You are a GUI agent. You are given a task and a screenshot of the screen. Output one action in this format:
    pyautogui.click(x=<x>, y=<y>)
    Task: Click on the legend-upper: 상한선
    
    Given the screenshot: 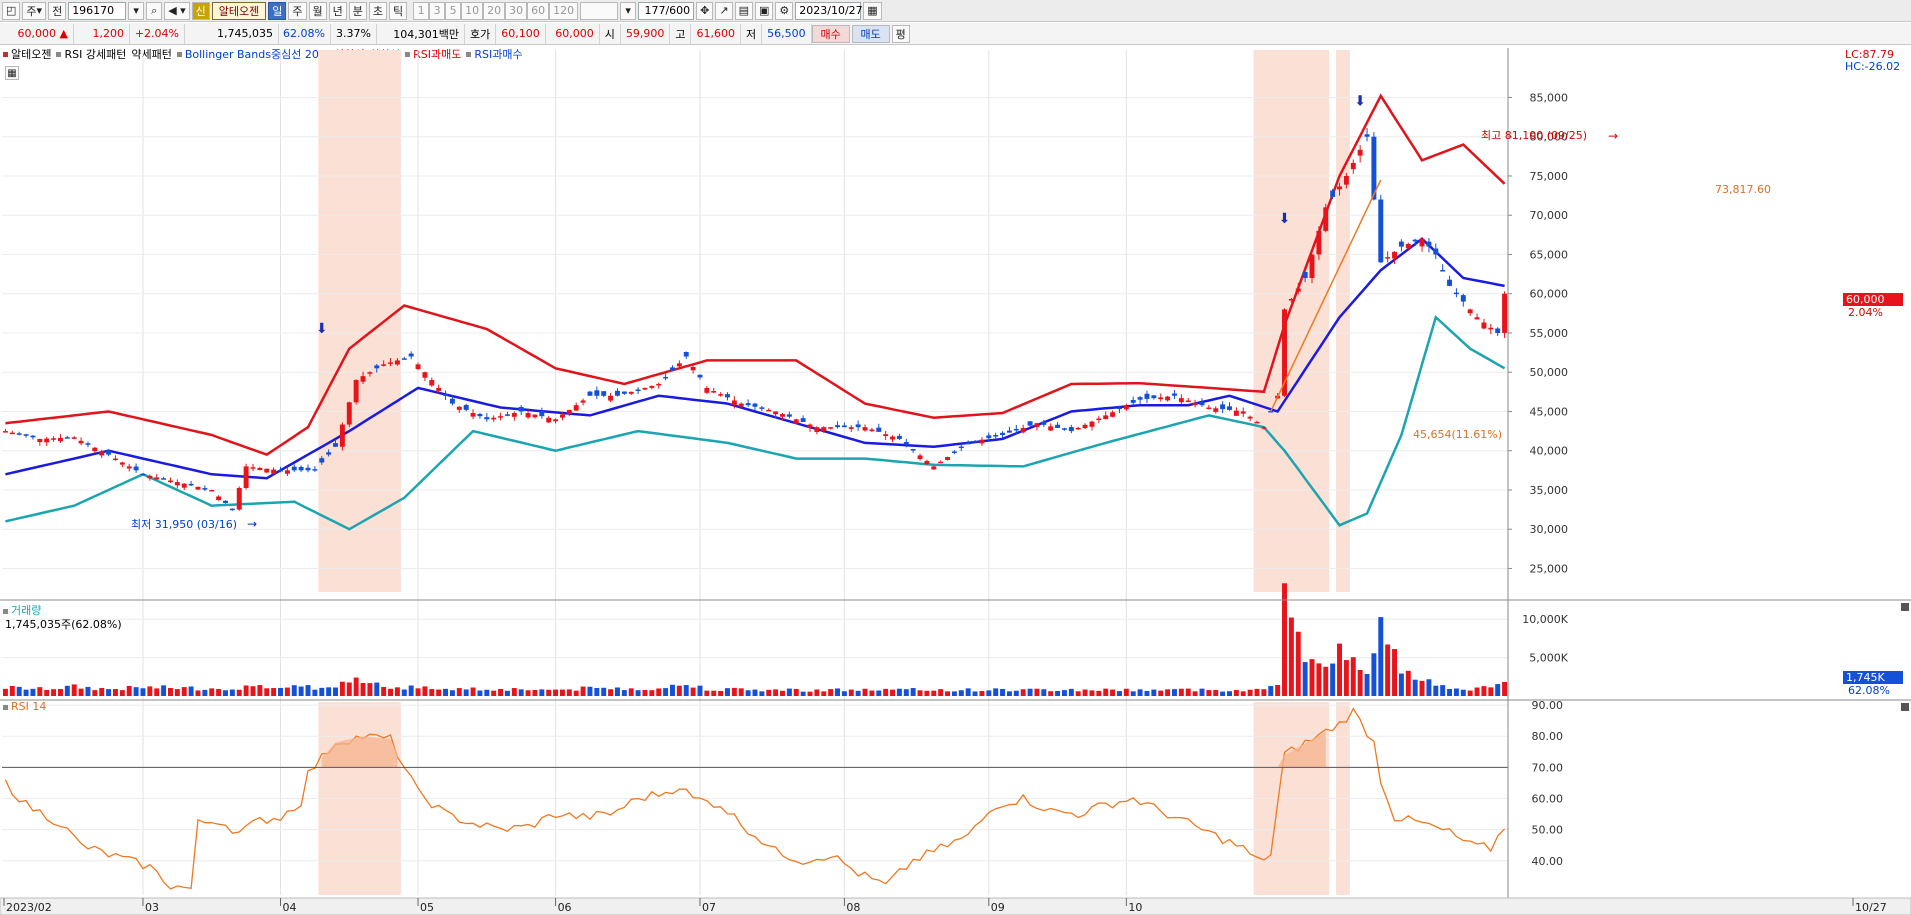 What is the action you would take?
    pyautogui.click(x=349, y=54)
    